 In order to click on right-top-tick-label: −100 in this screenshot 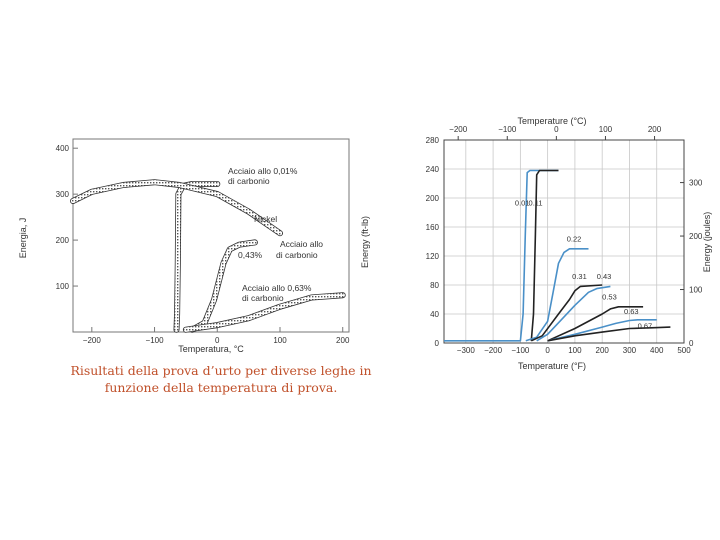, I will do `click(507, 129)`.